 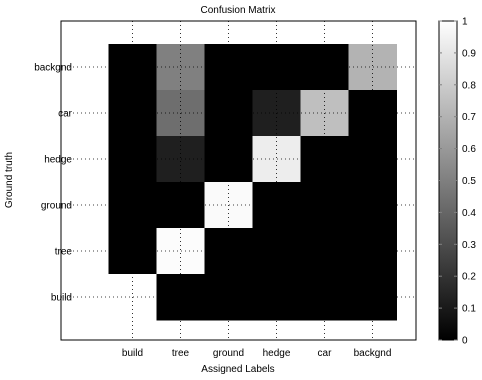 I want to click on colorbar-tick-label: 0.5, so click(x=469, y=181).